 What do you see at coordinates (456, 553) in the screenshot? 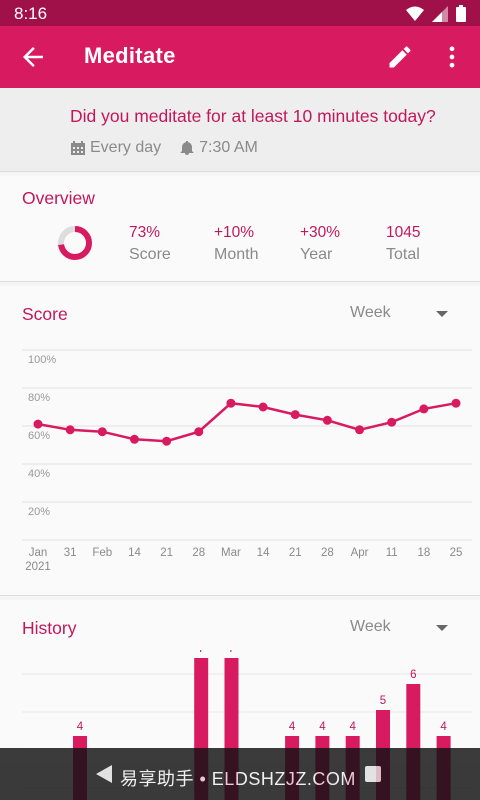
I see `x-tick-label: 25` at bounding box center [456, 553].